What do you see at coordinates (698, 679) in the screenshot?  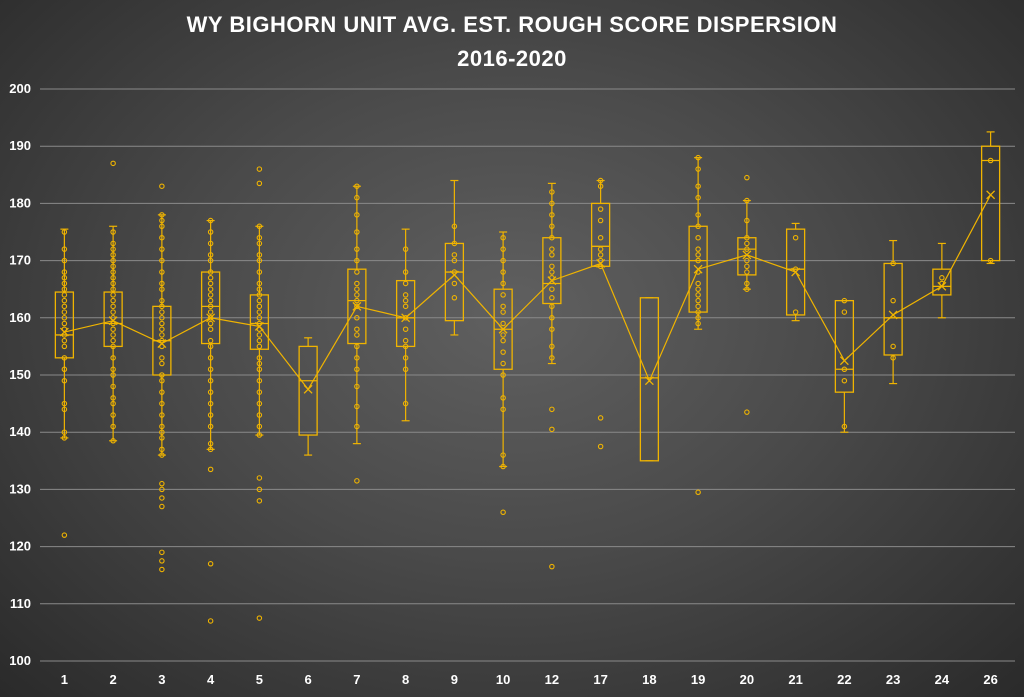 I see `x-tick-label: 19` at bounding box center [698, 679].